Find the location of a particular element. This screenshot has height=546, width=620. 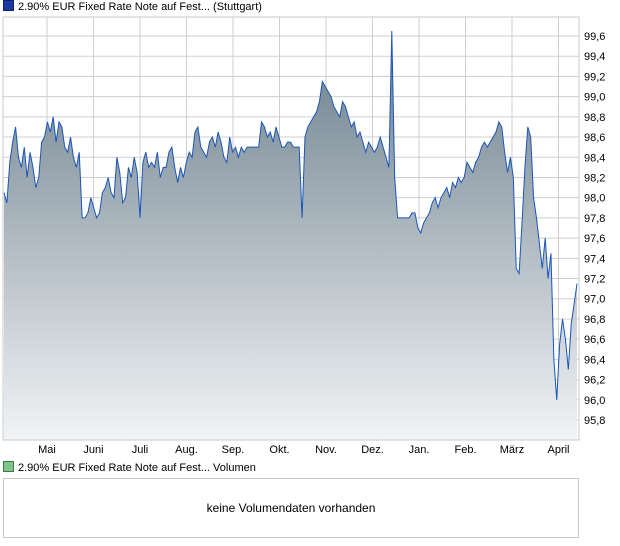

y-tick-label: 98,4 is located at coordinates (594, 158).